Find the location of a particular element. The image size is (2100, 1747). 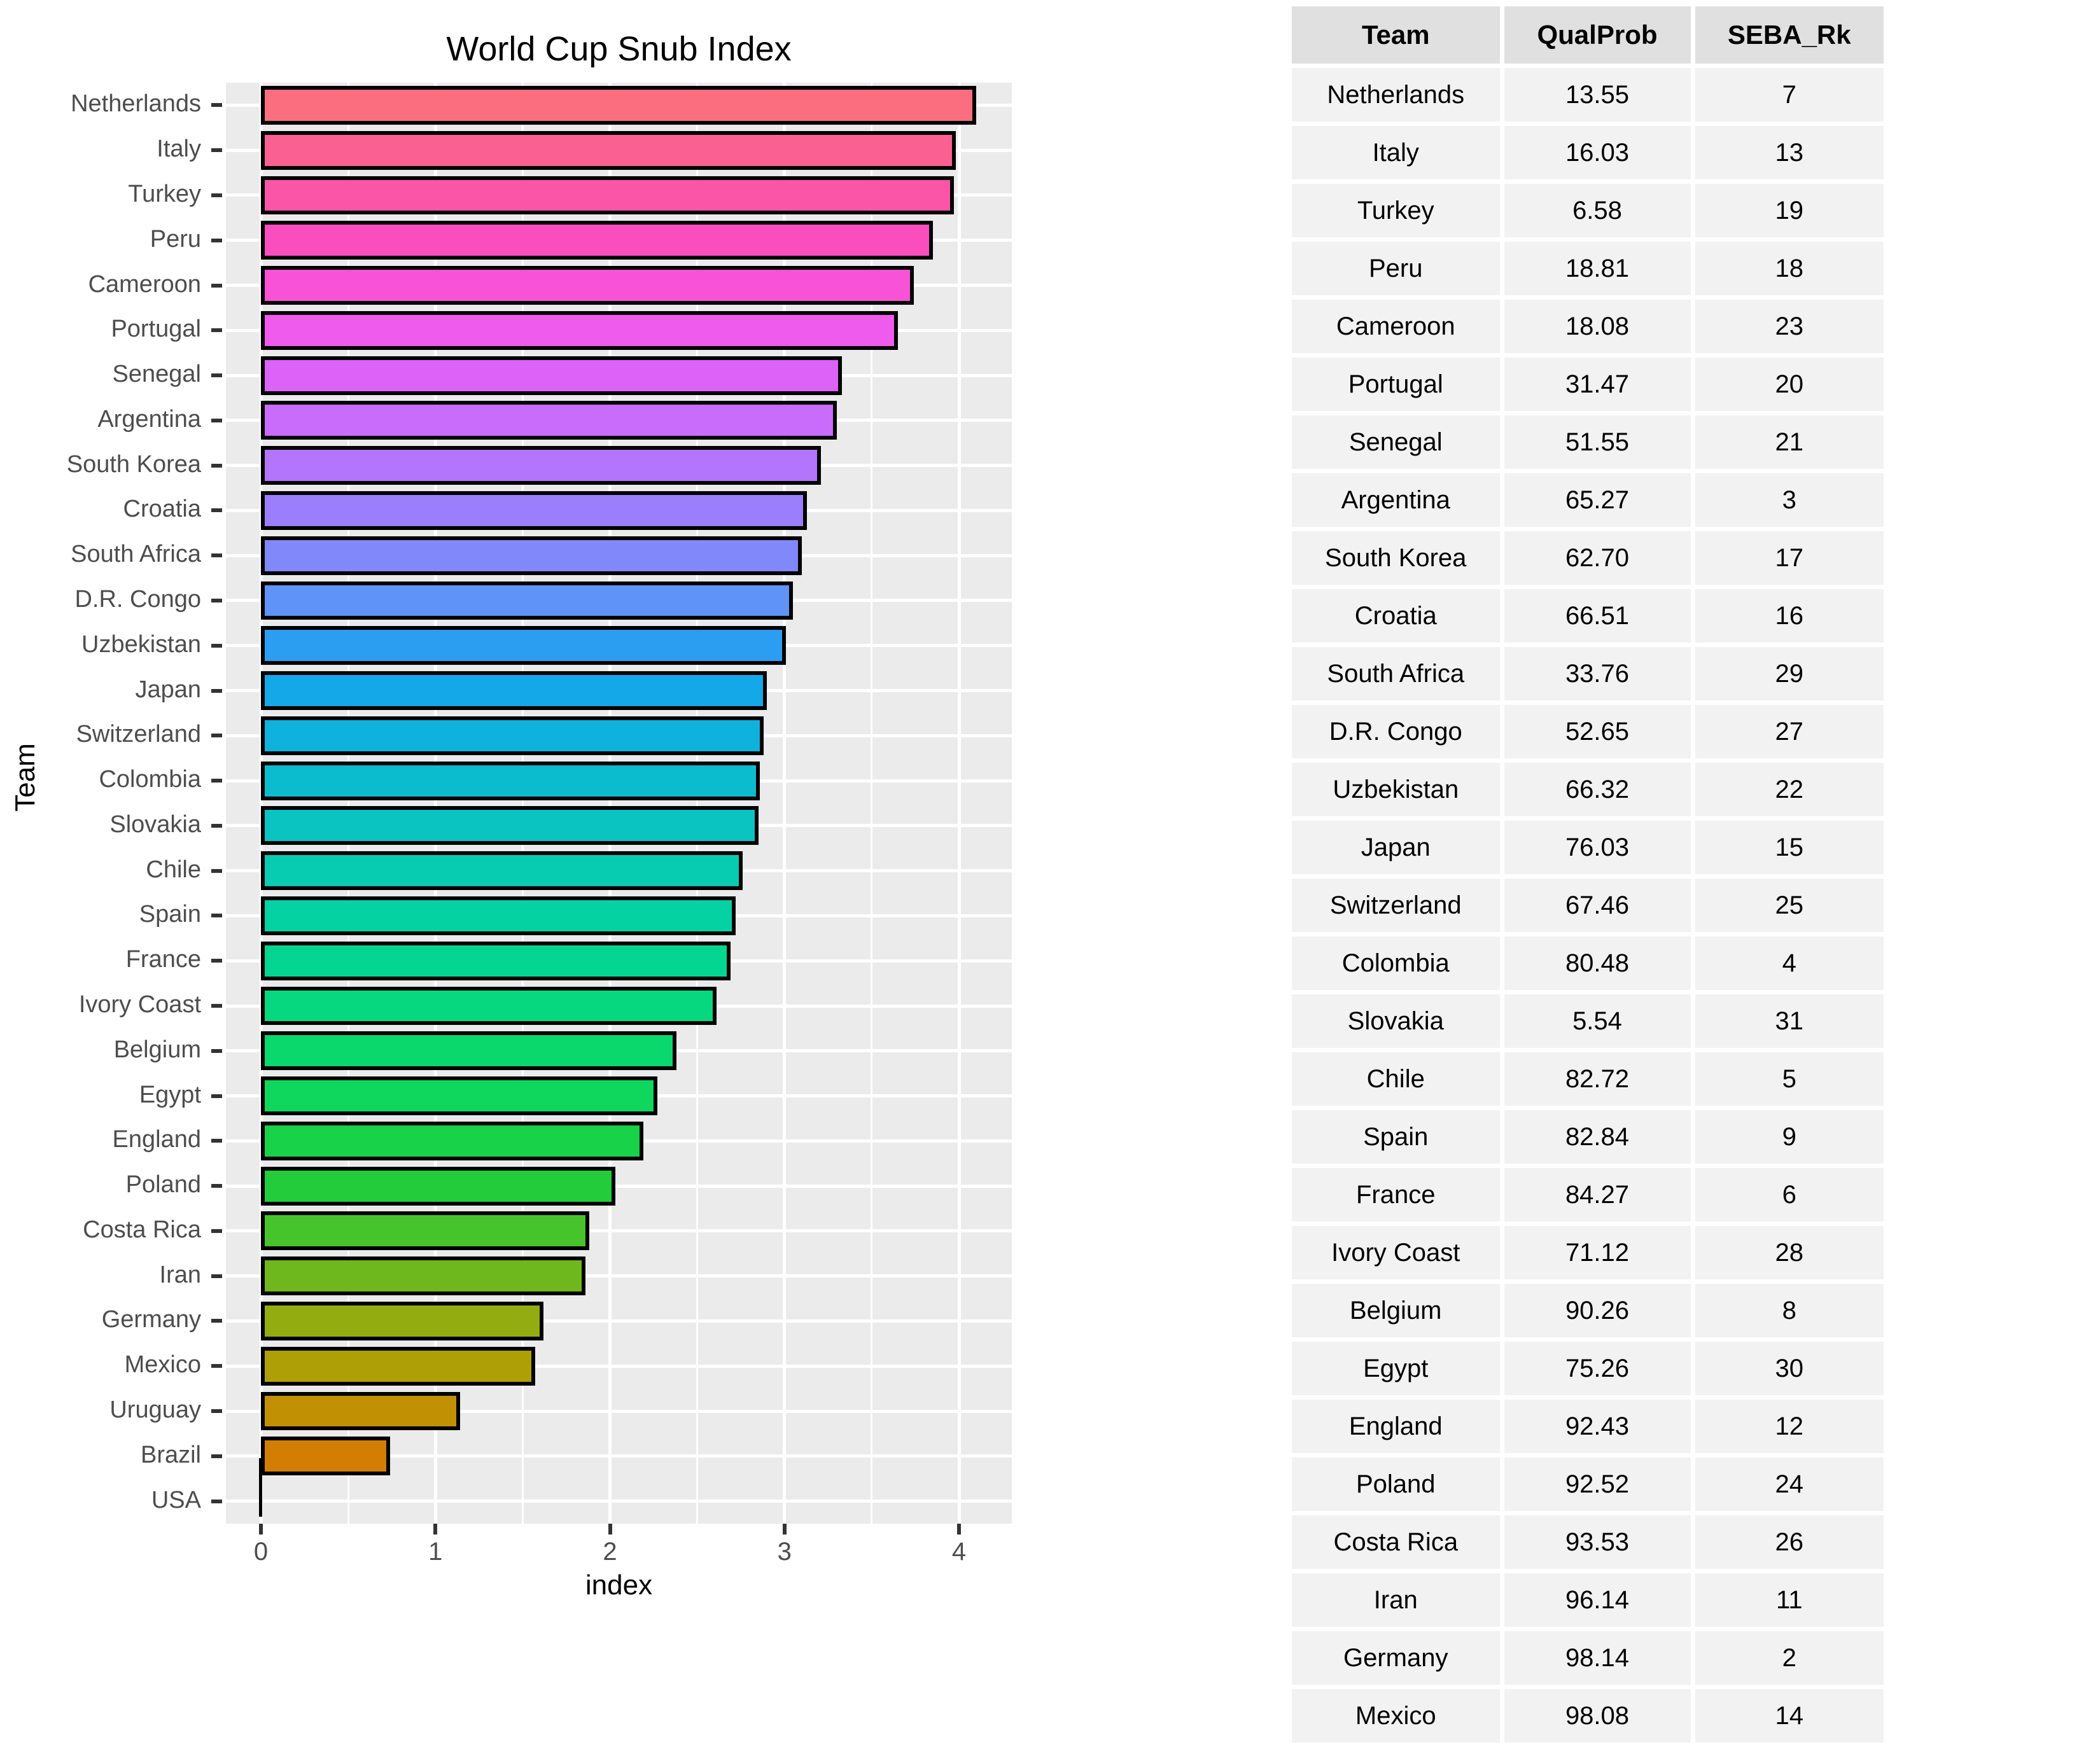

table-row: Germany 98.14 2 is located at coordinates (1588, 1659).